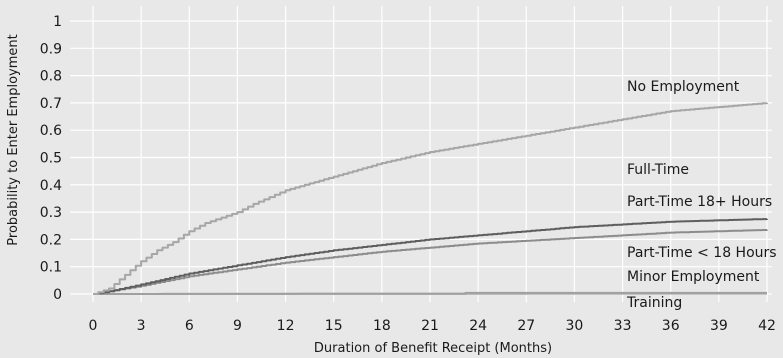 This screenshot has width=783, height=358. I want to click on x-tick-label: 0, so click(93, 326).